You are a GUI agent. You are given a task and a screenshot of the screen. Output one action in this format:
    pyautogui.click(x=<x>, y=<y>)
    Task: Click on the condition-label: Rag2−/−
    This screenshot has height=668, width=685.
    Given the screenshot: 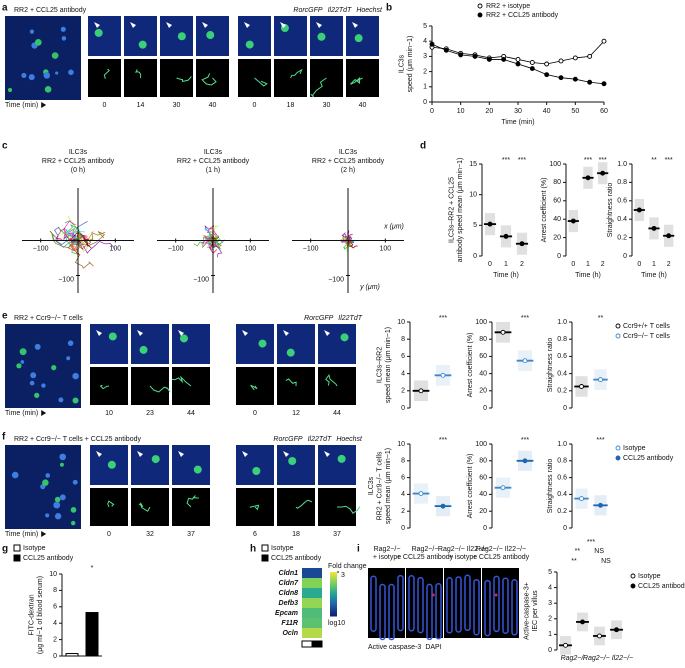 What is the action you would take?
    pyautogui.click(x=387, y=549)
    